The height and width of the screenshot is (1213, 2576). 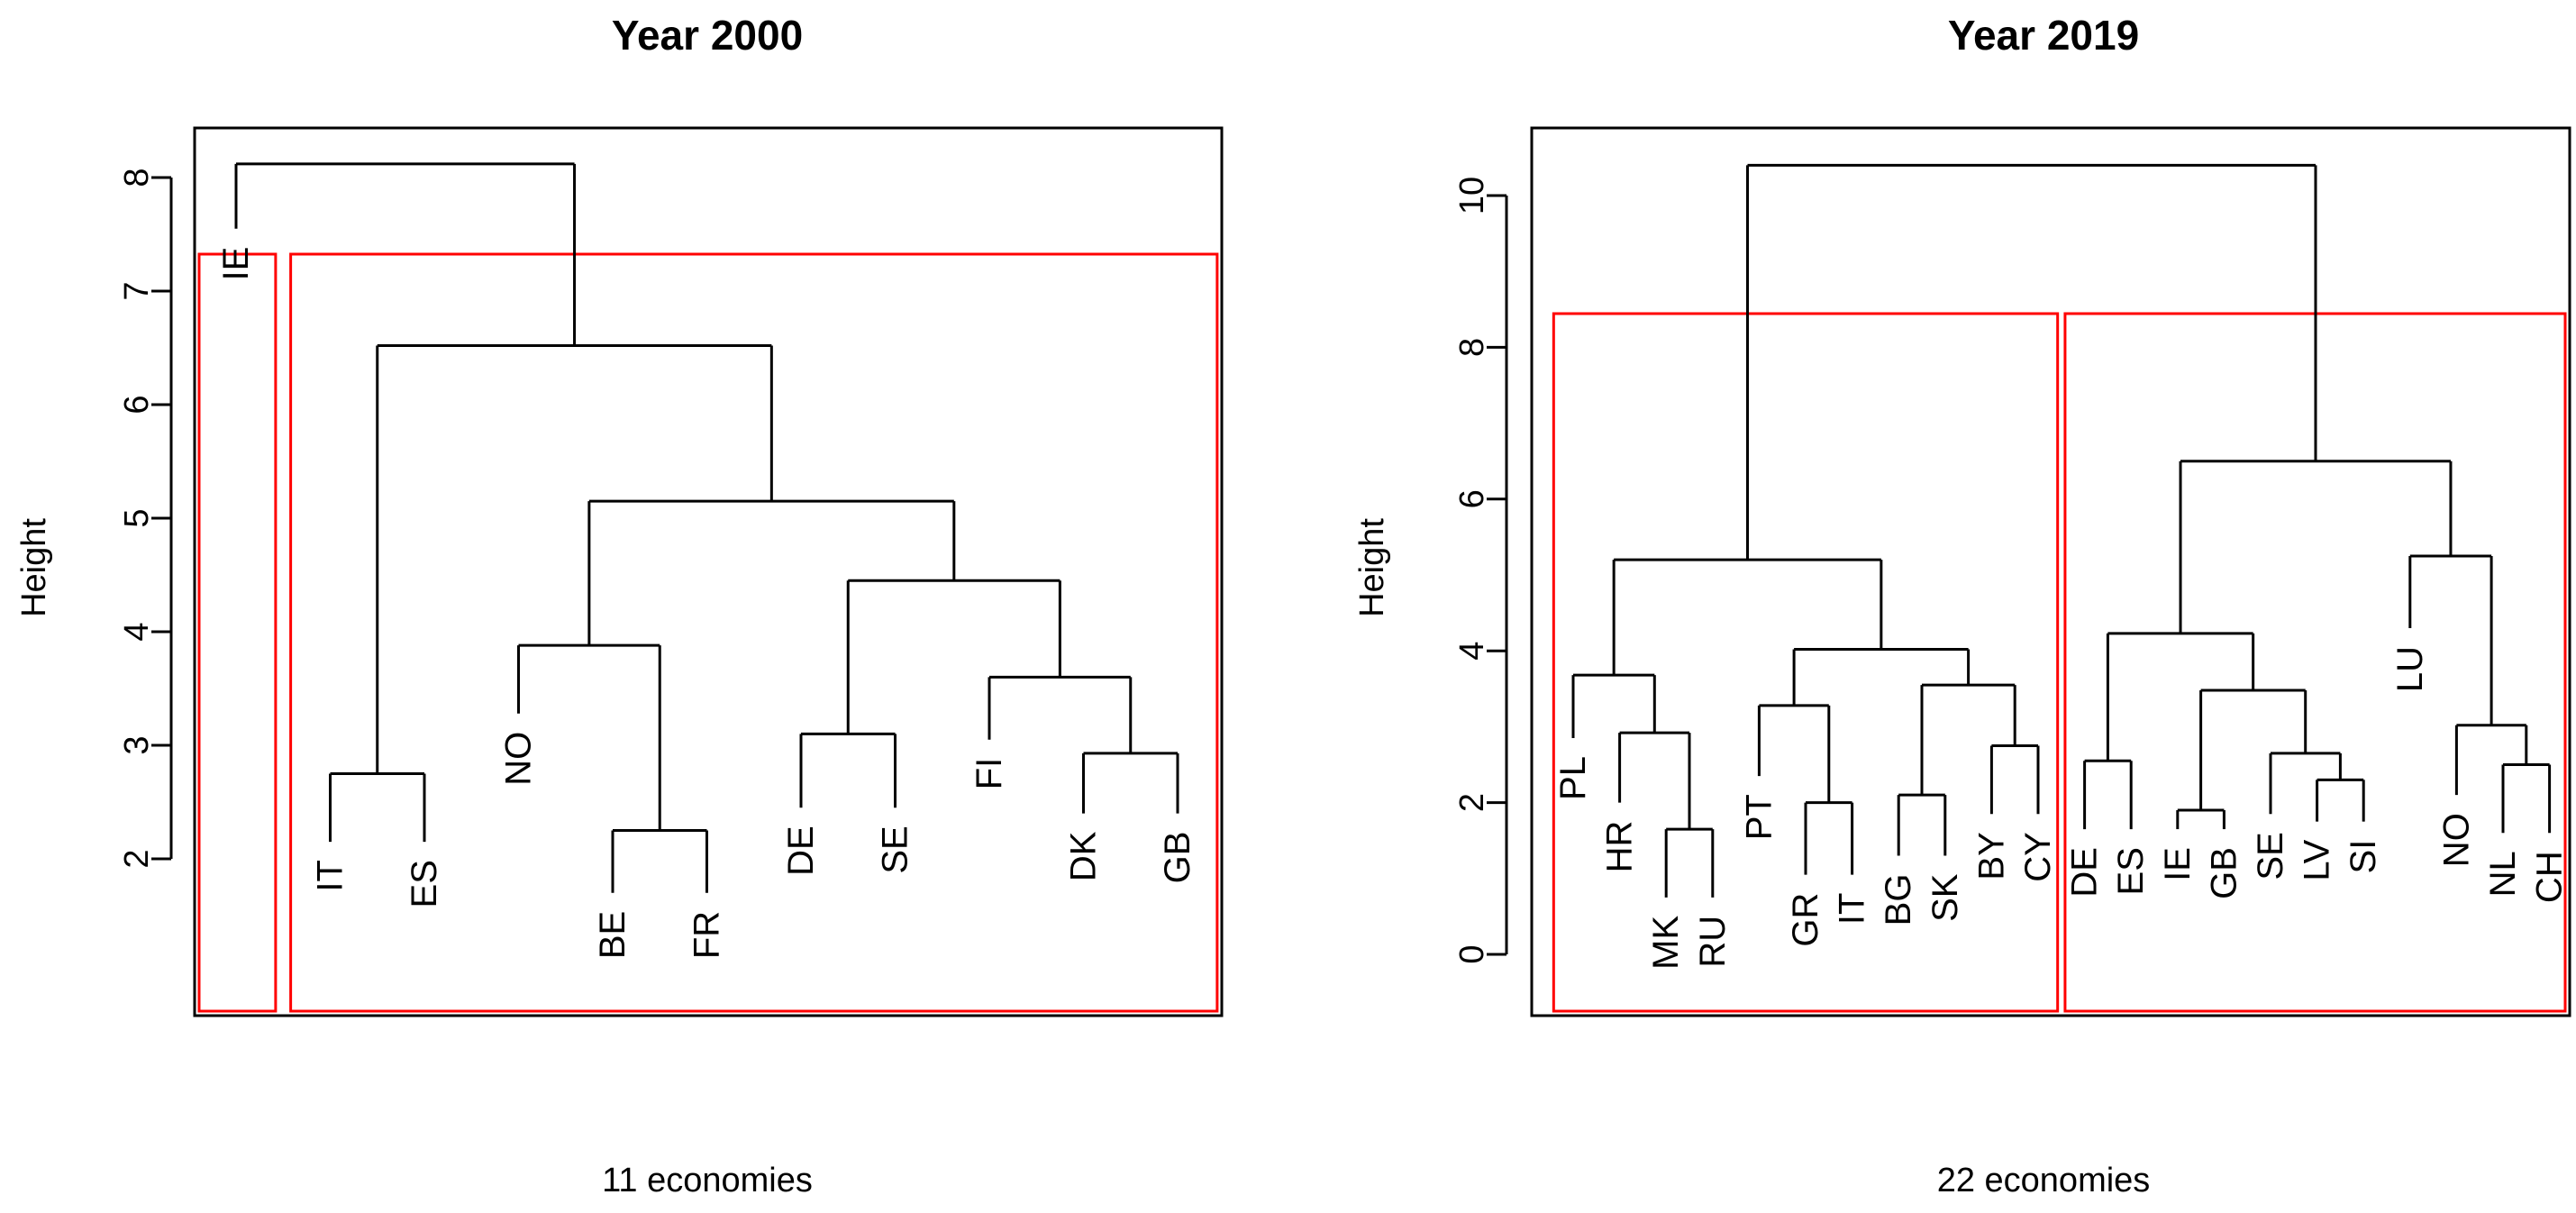 I want to click on panel-2-title: Year 2019, so click(x=2043, y=35).